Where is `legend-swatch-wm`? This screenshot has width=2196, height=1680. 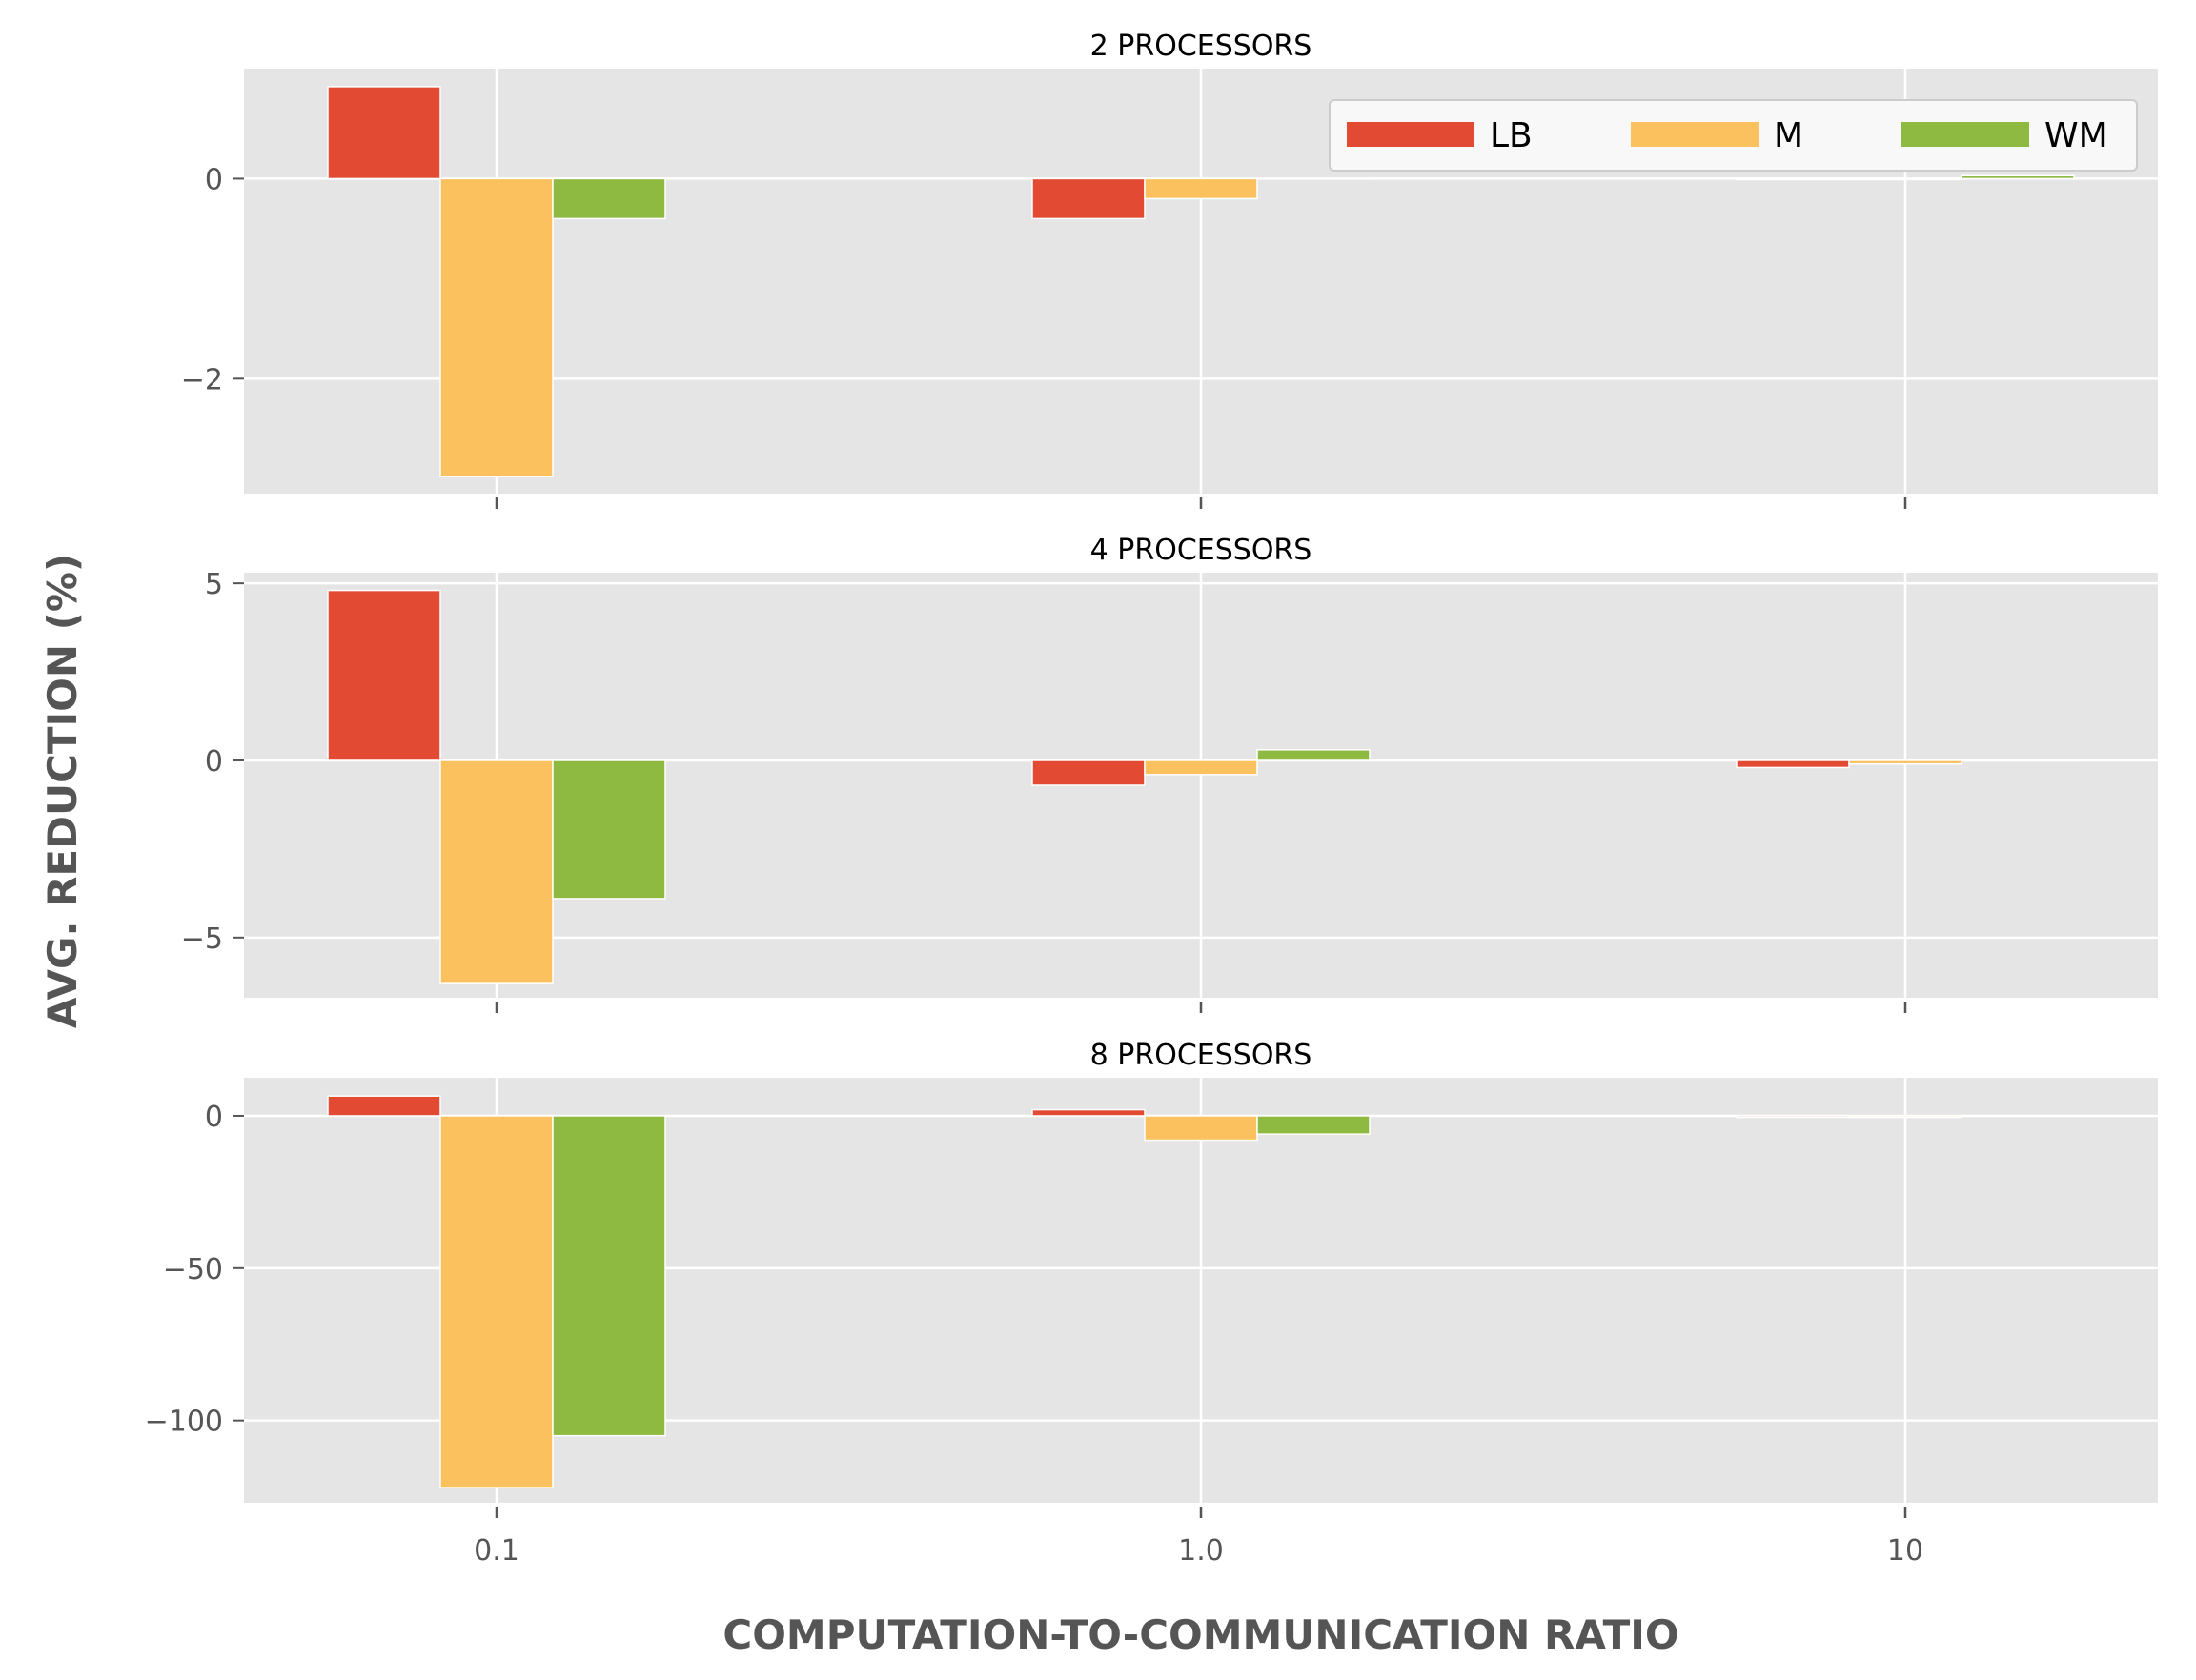 legend-swatch-wm is located at coordinates (1965, 134).